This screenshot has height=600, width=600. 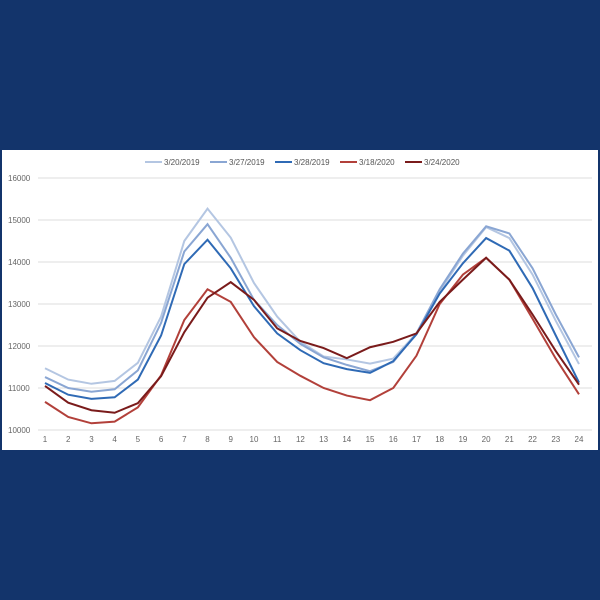 What do you see at coordinates (138, 439) in the screenshot?
I see `x-tick-label: 5` at bounding box center [138, 439].